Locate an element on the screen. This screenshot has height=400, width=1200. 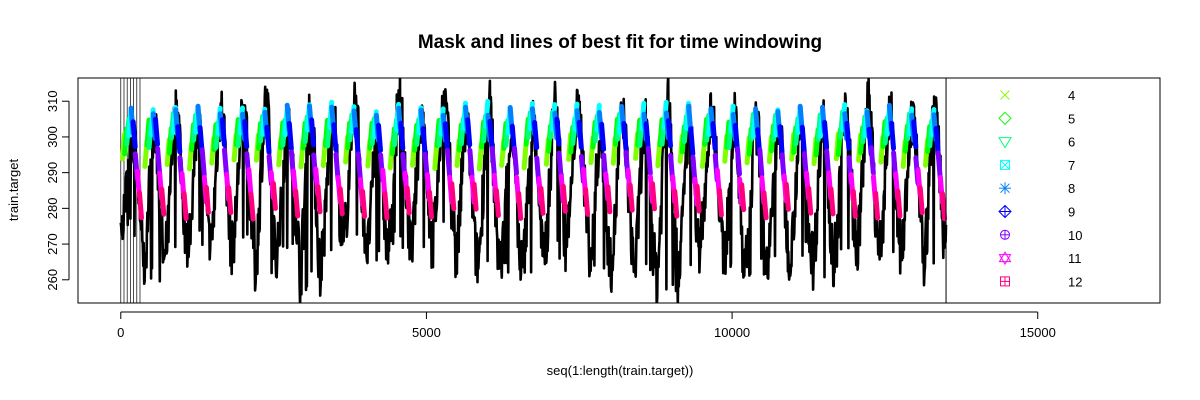
legend-label: 4 is located at coordinates (1071, 95).